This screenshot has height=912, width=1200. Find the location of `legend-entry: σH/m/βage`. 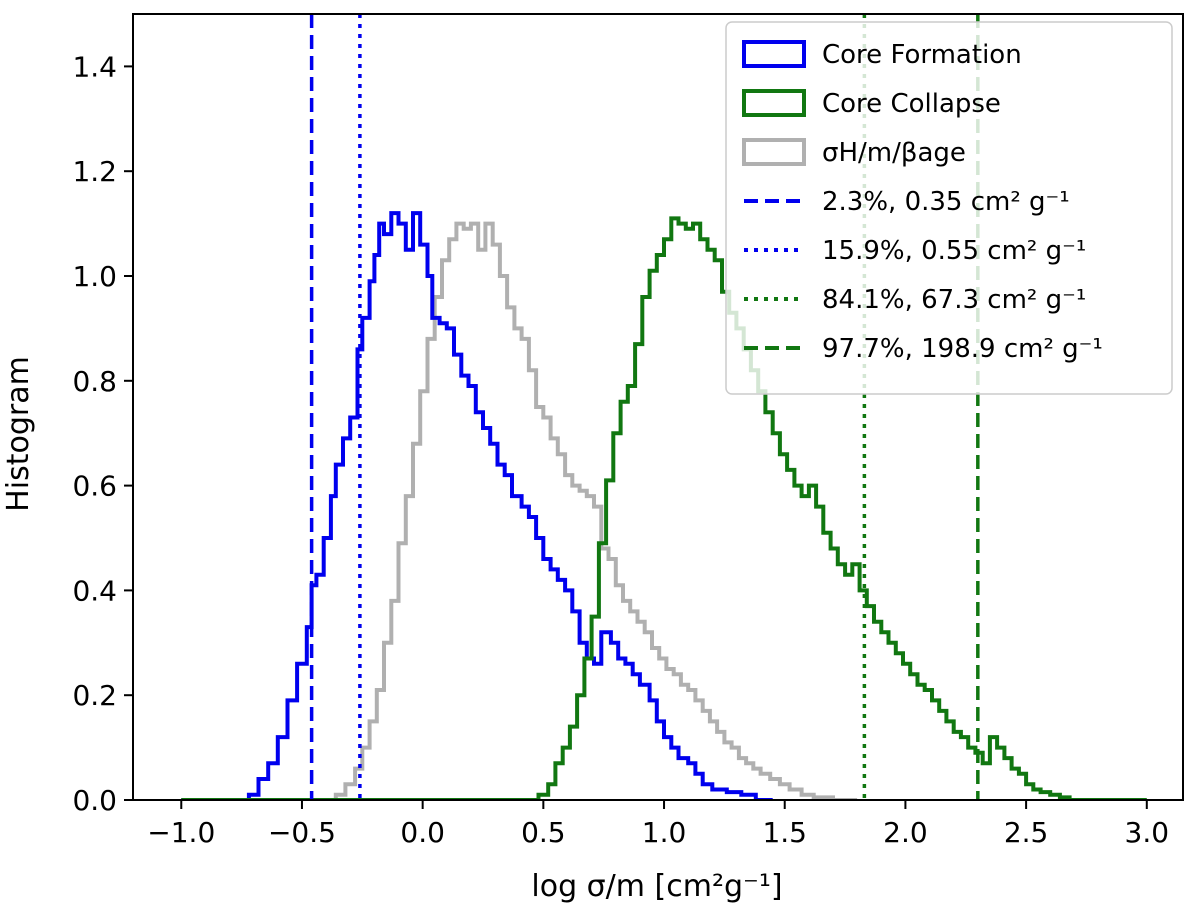

legend-entry: σH/m/βage is located at coordinates (854, 153).